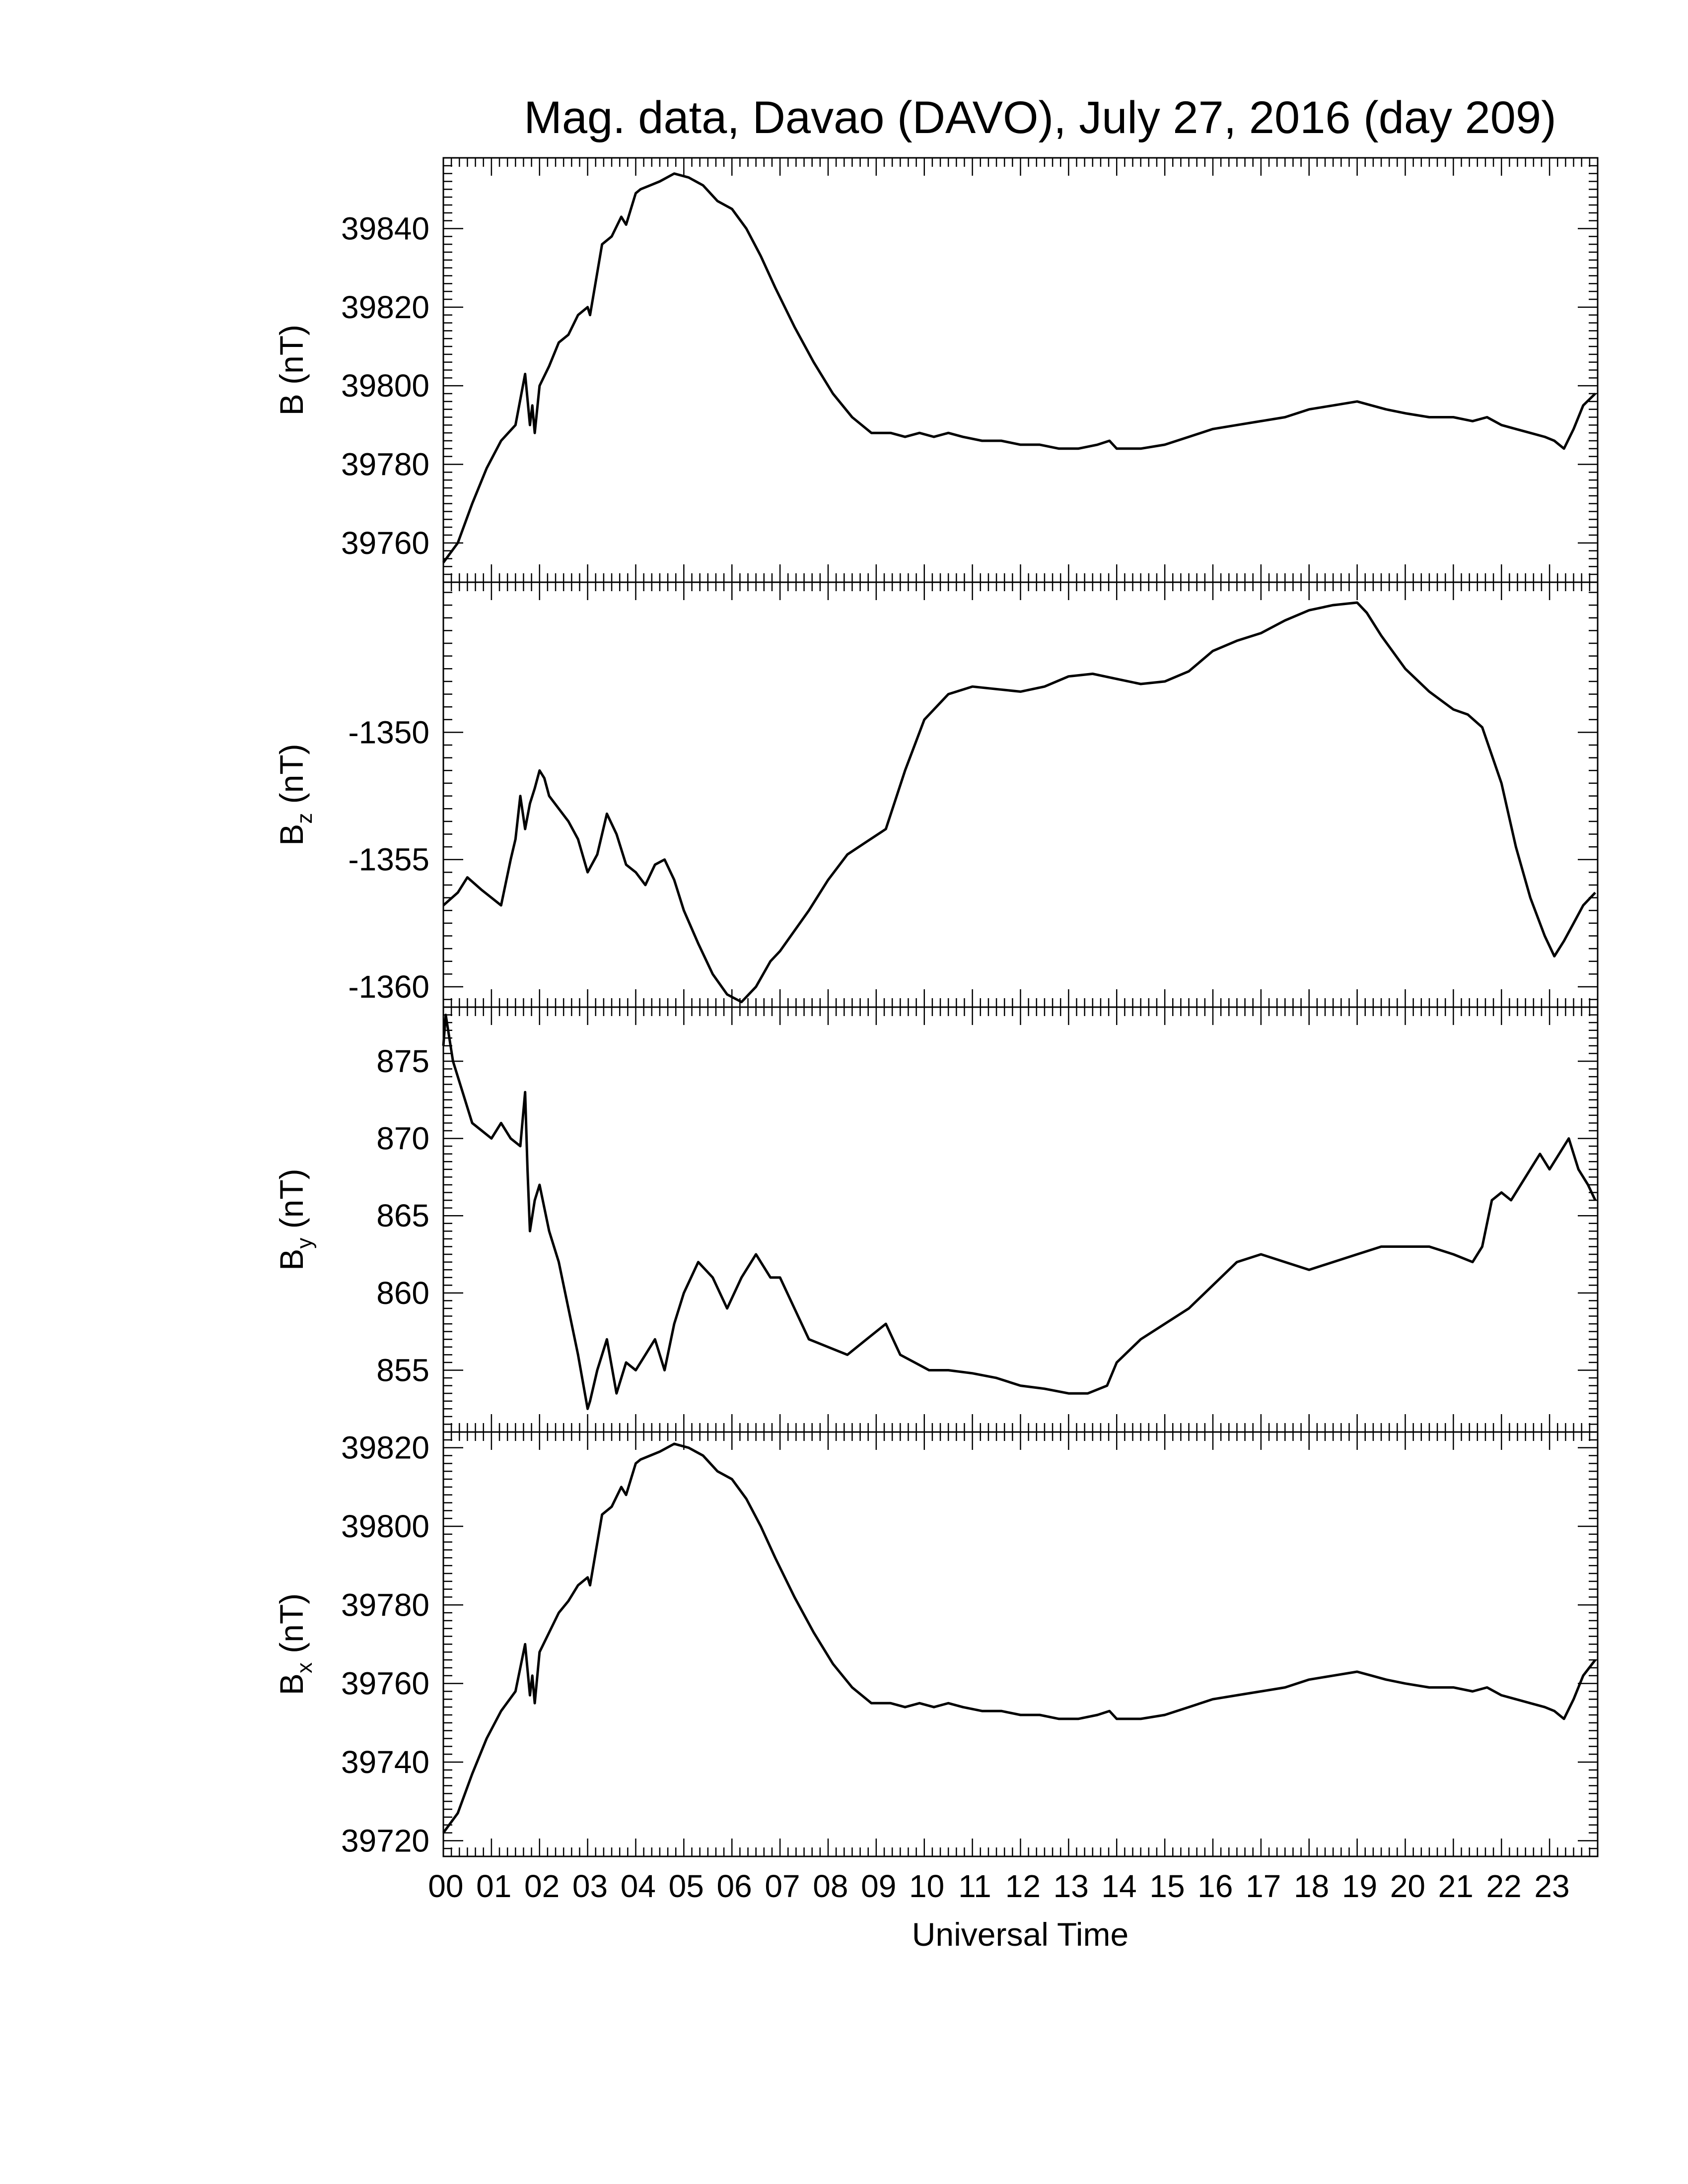  What do you see at coordinates (388, 987) in the screenshot?
I see `y-tick-label: -1360` at bounding box center [388, 987].